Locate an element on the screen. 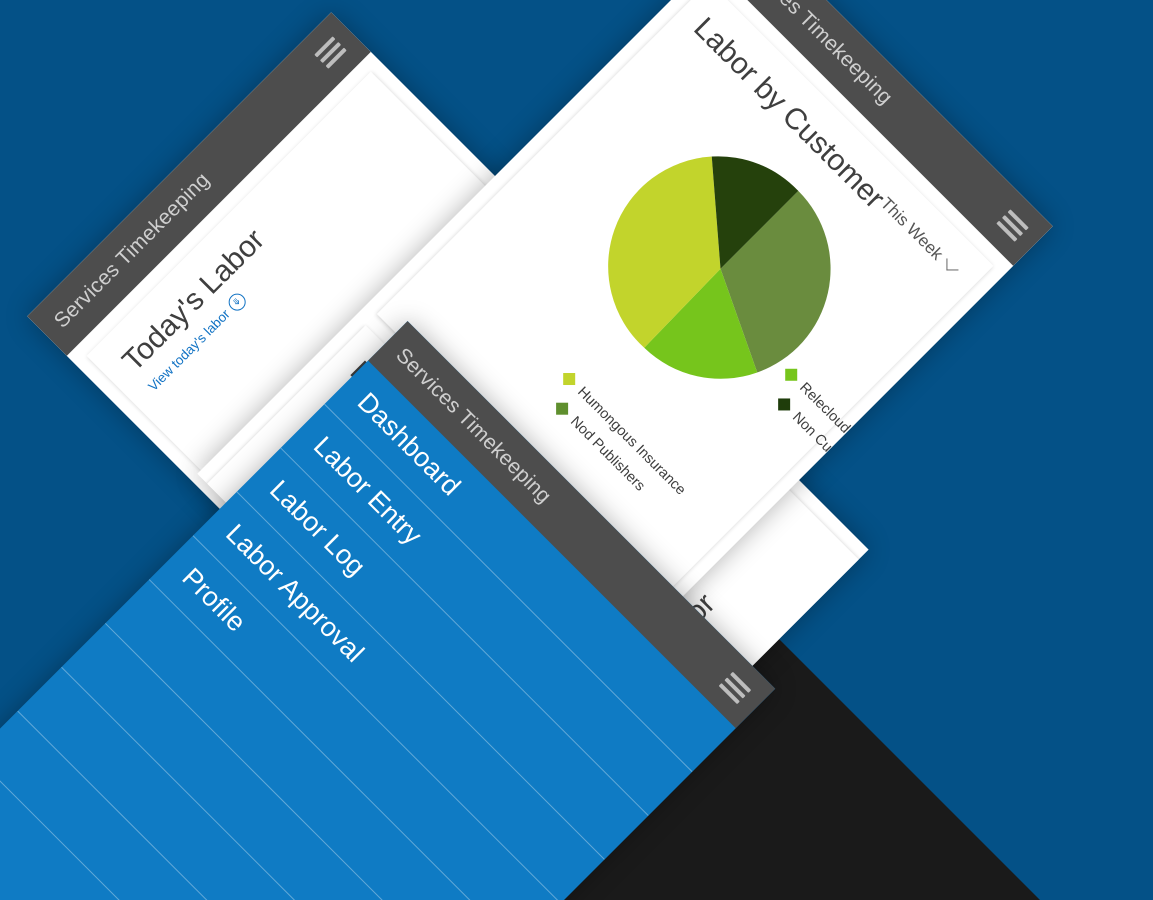 The image size is (1153, 900). legend-swatch-humongous-insurance is located at coordinates (569, 379).